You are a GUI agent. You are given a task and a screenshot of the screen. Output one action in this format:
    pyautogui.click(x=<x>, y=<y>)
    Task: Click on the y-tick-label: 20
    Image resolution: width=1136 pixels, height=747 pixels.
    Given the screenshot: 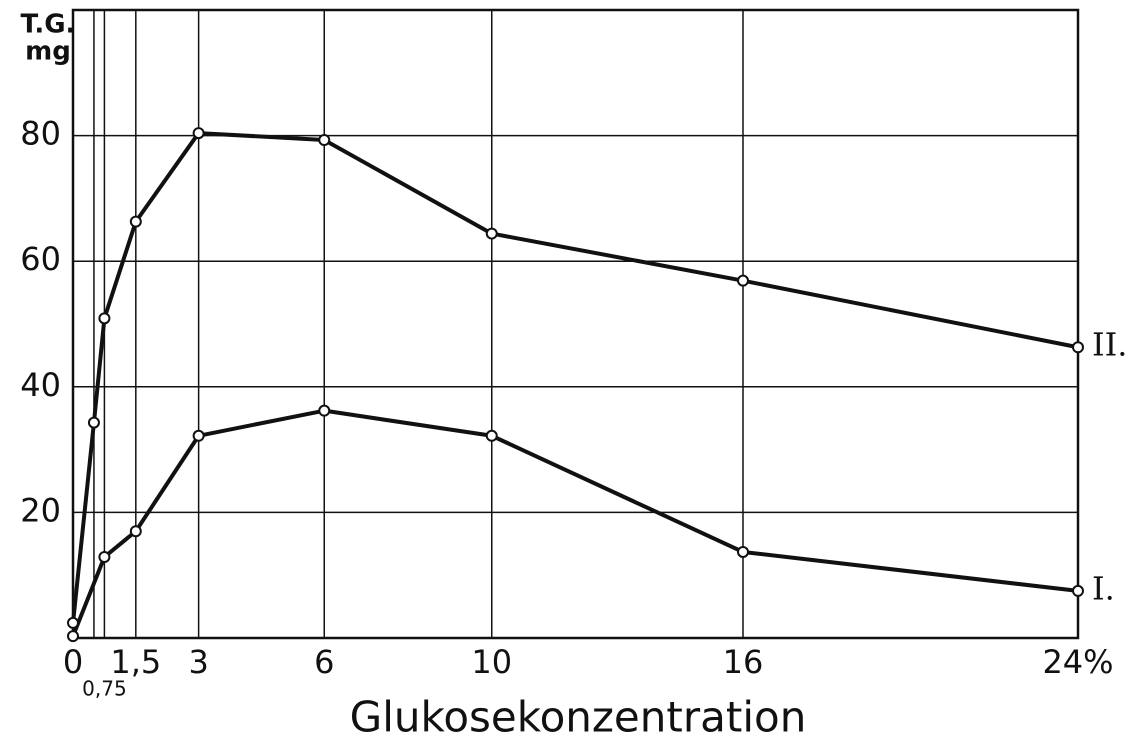 What is the action you would take?
    pyautogui.click(x=40, y=510)
    